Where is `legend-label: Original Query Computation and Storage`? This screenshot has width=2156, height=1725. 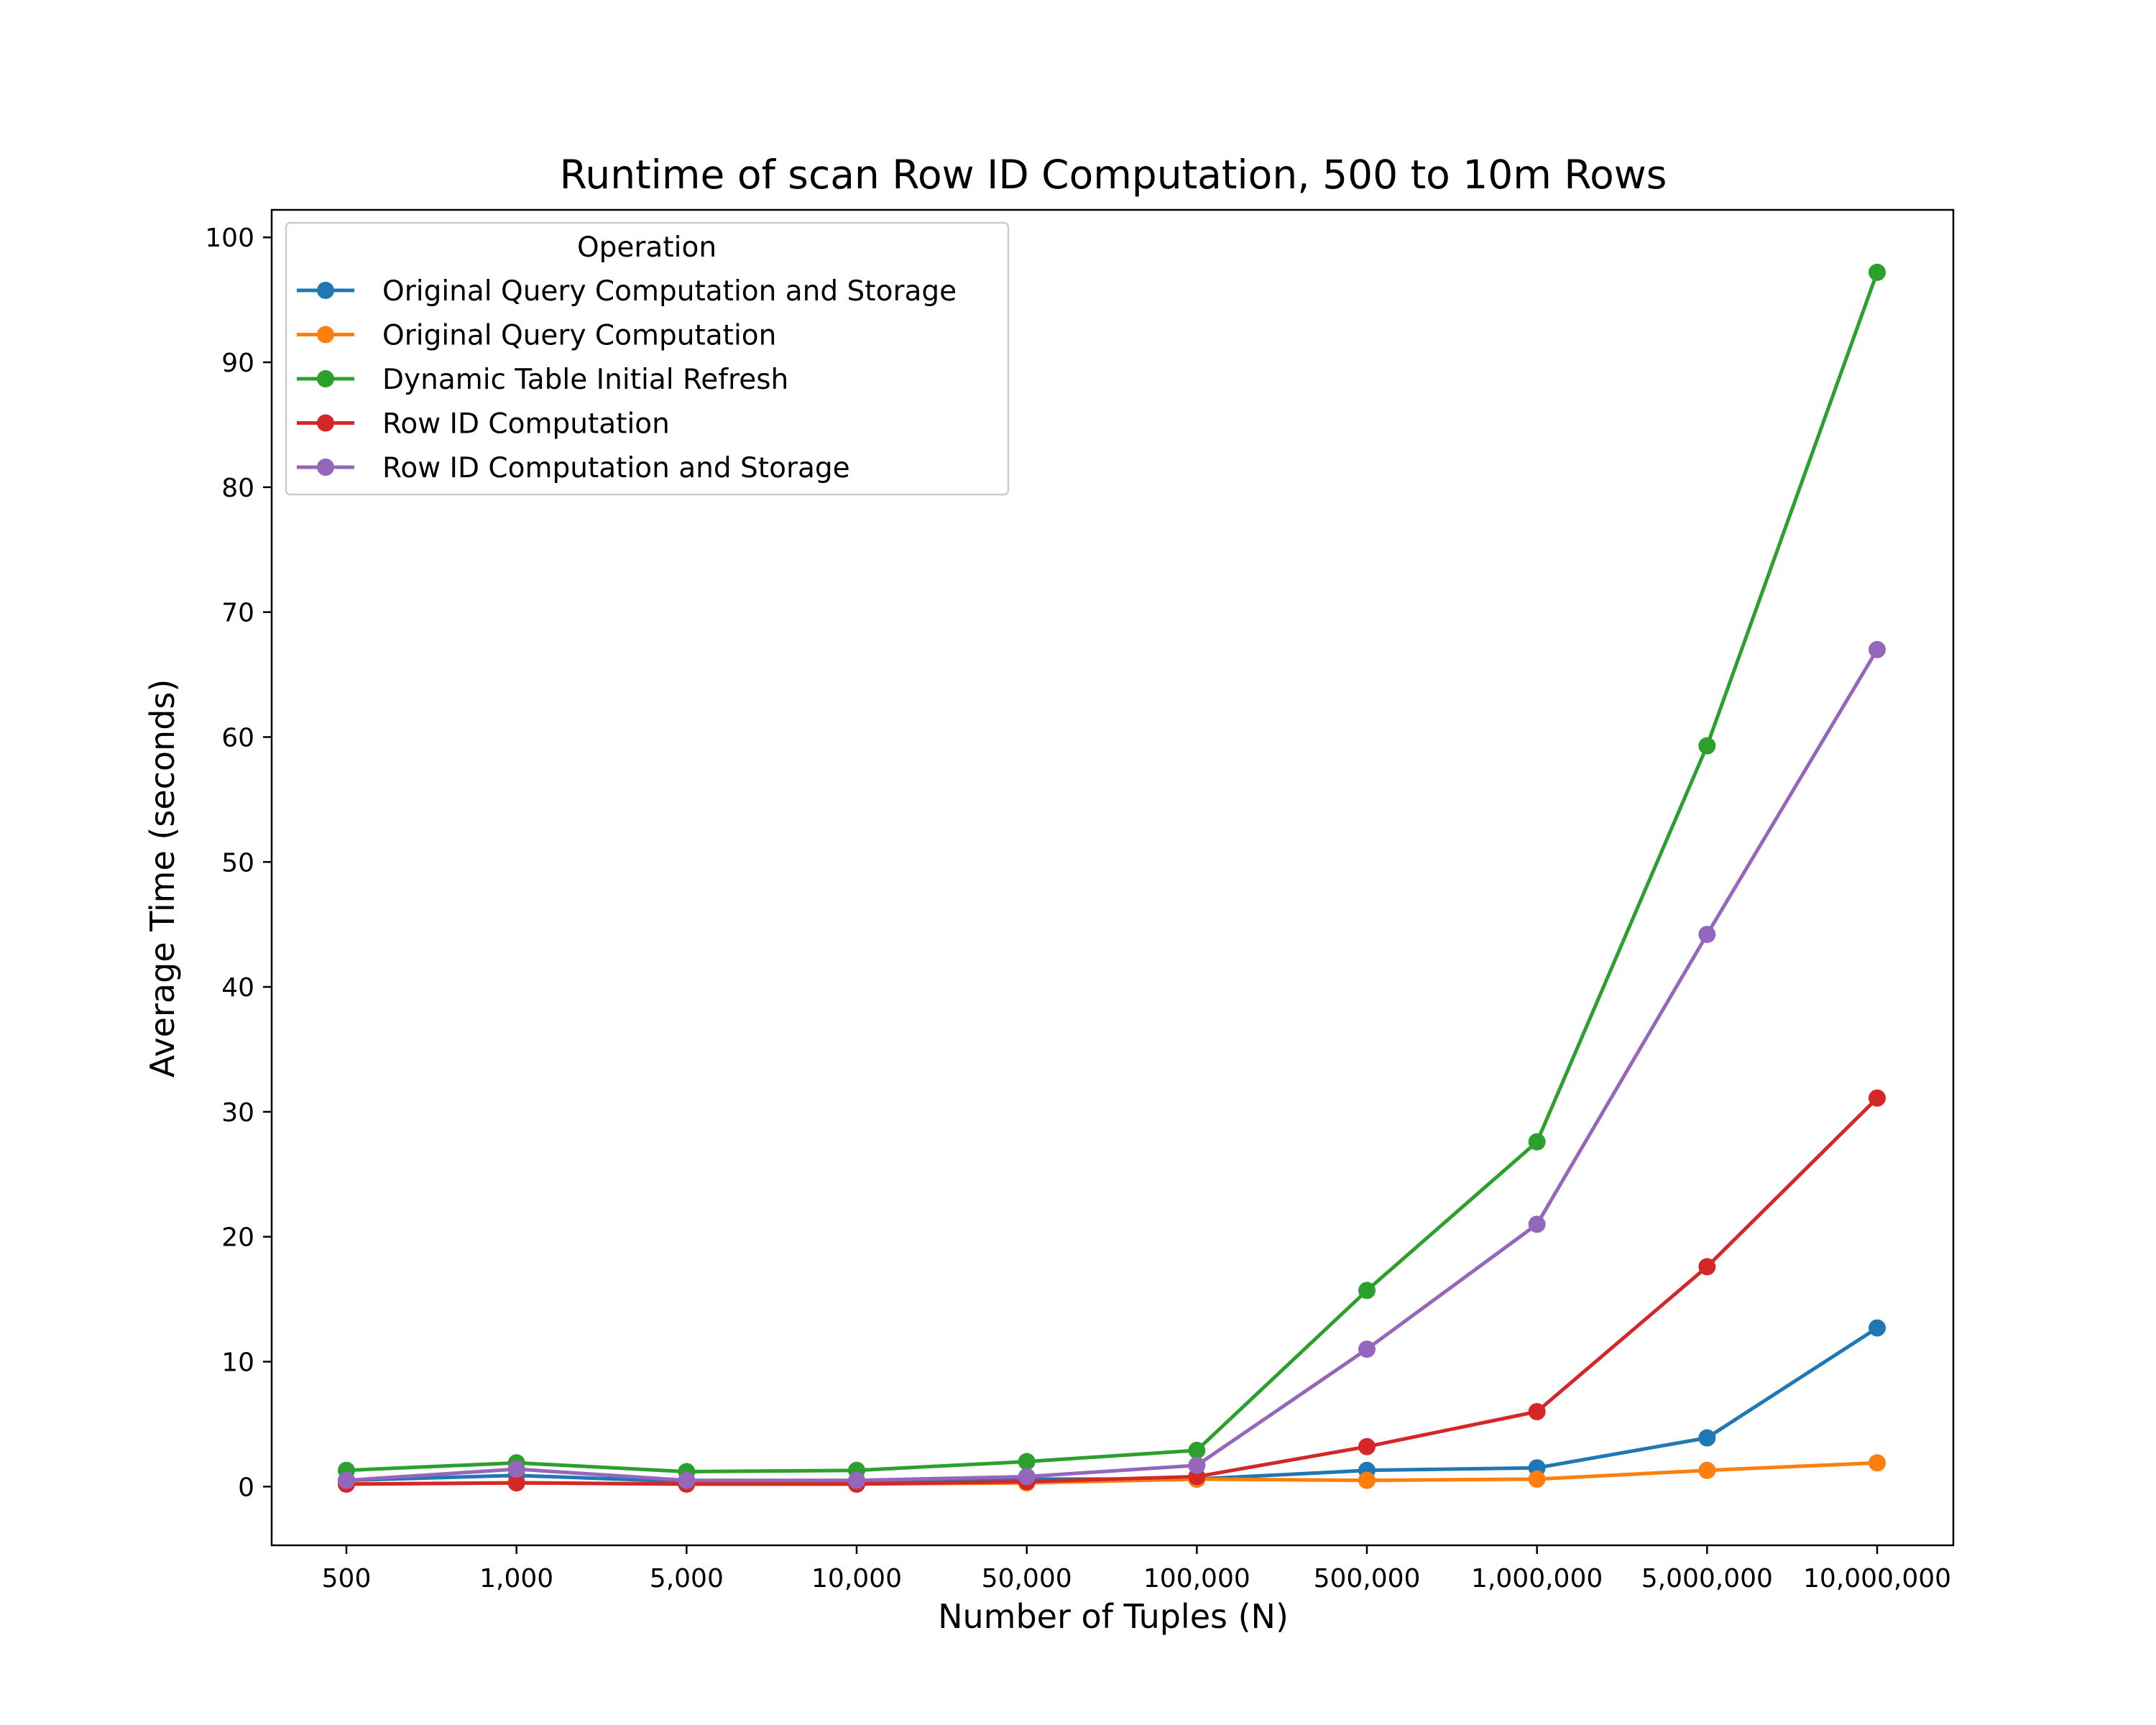
legend-label: Original Query Computation and Storage is located at coordinates (669, 291).